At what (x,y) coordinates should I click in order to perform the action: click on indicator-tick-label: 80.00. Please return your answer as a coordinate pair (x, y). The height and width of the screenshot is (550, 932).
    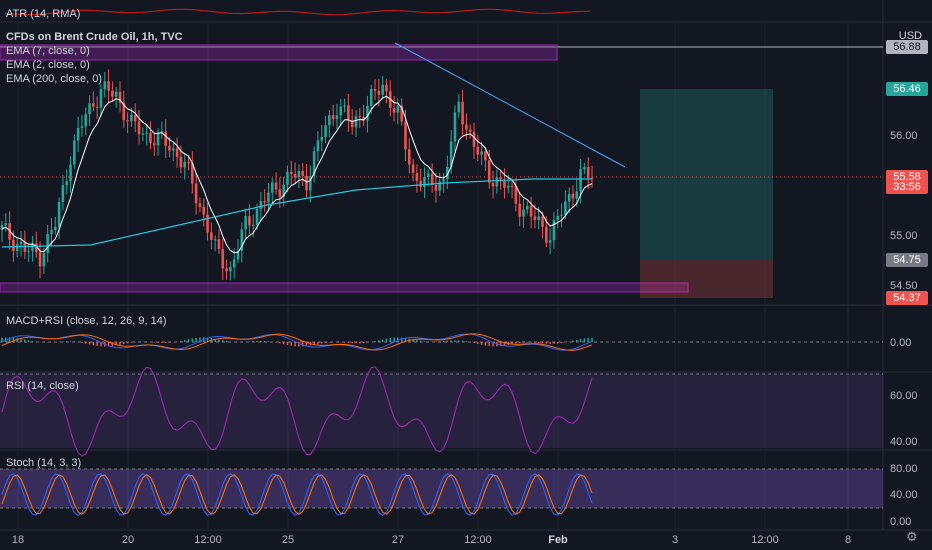
    Looking at the image, I should click on (904, 469).